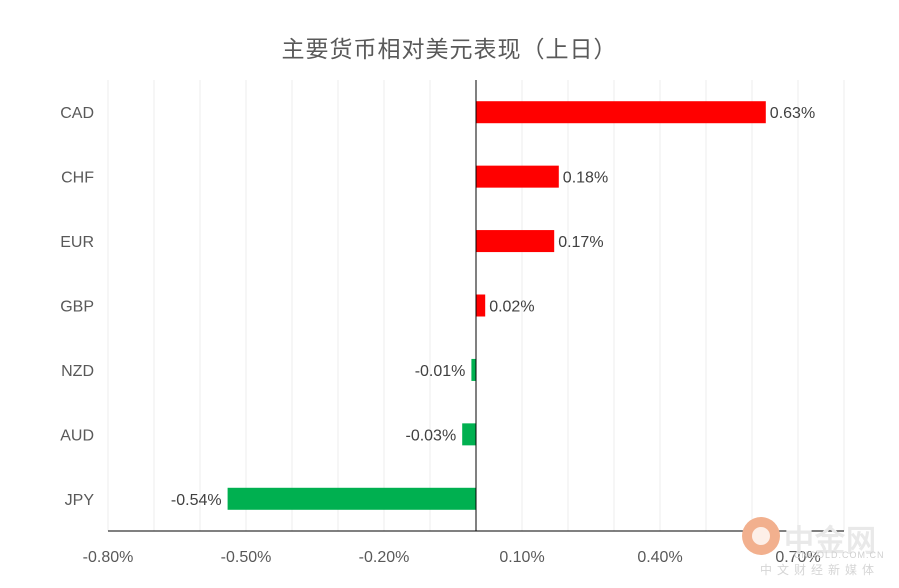 This screenshot has width=899, height=588. What do you see at coordinates (77, 242) in the screenshot?
I see `category-label: EUR` at bounding box center [77, 242].